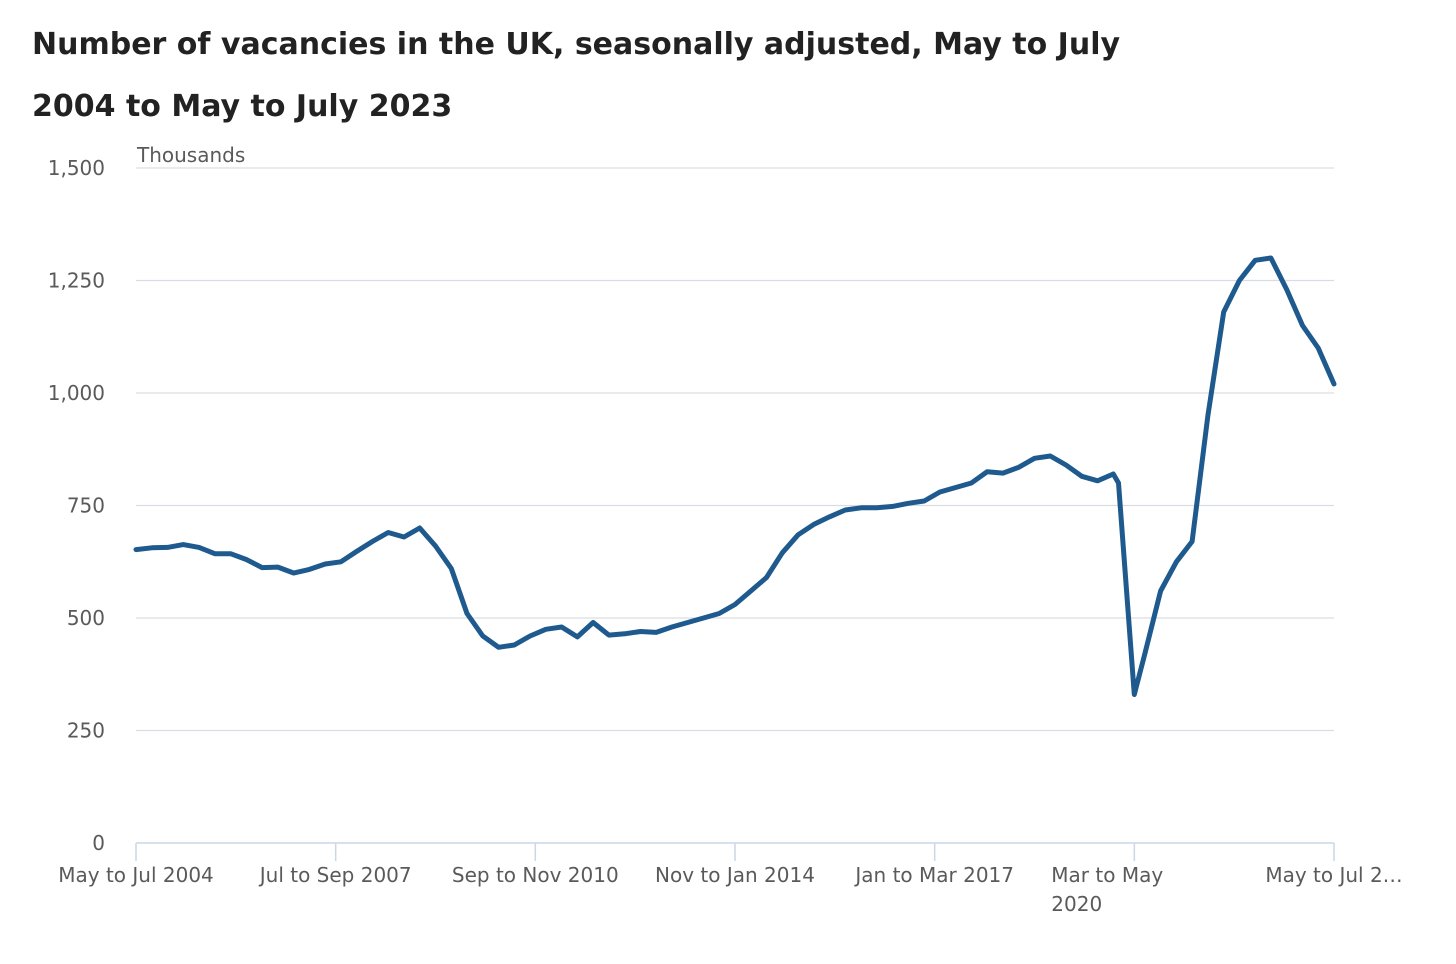 This screenshot has height=964, width=1456. Describe the element at coordinates (933, 875) in the screenshot. I see `x-tick-label: Jan to Mar 2017` at that location.